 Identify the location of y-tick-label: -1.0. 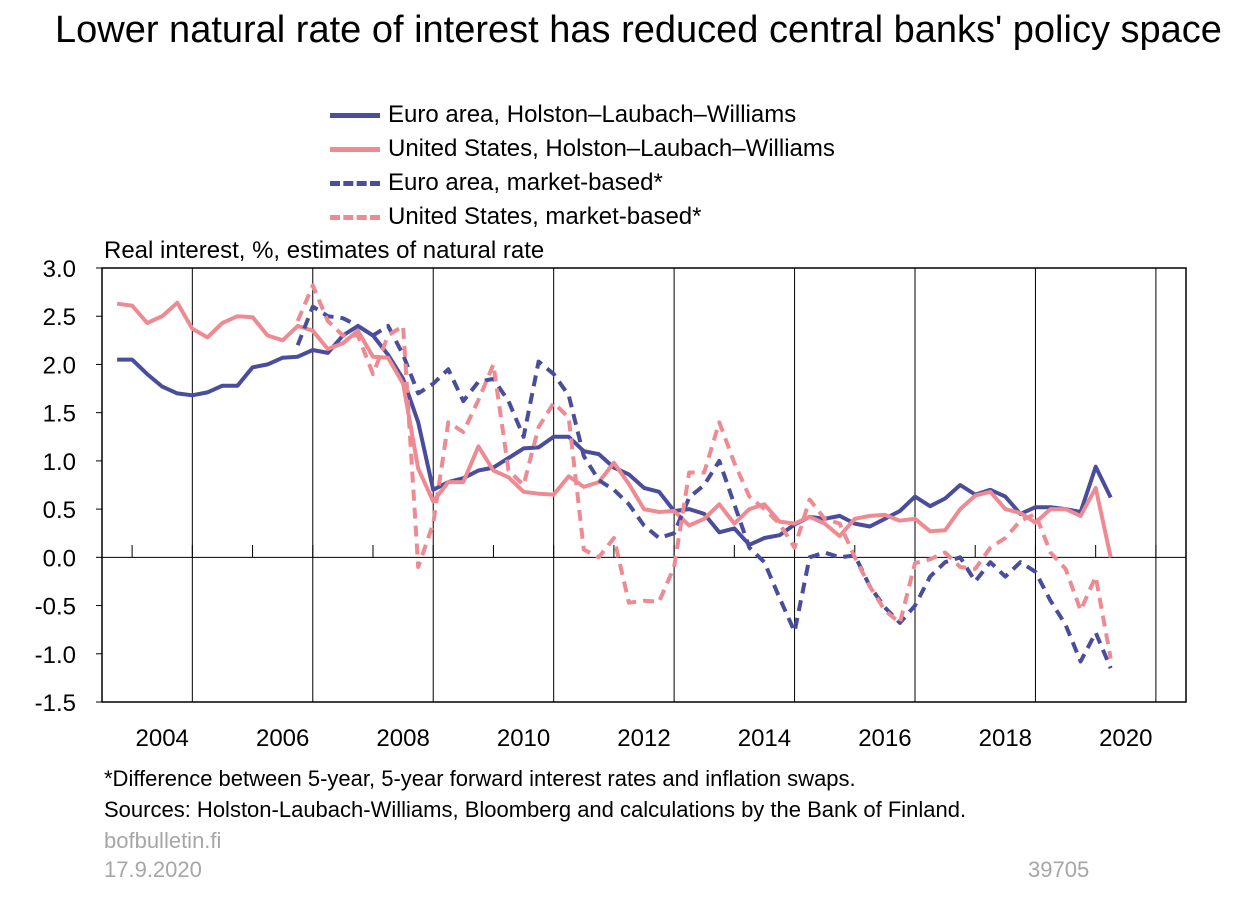
(55, 655).